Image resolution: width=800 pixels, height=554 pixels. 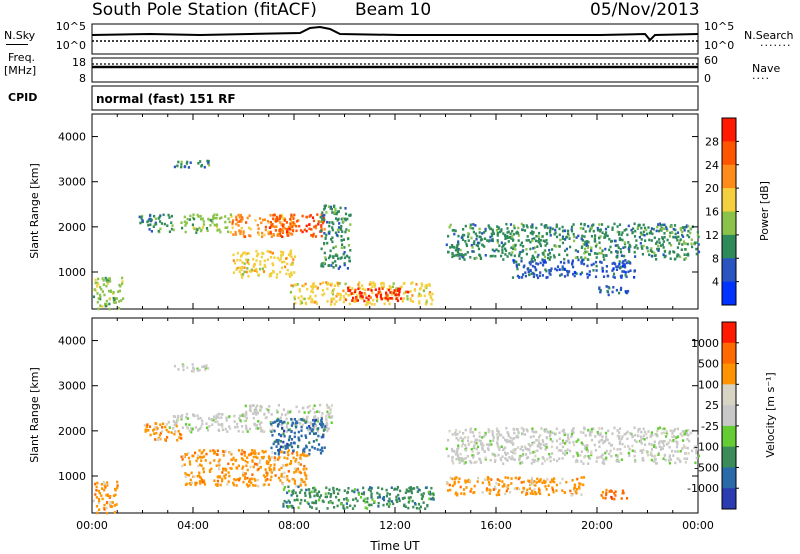 What do you see at coordinates (79, 62) in the screenshot?
I see `freq-tick-high: 18` at bounding box center [79, 62].